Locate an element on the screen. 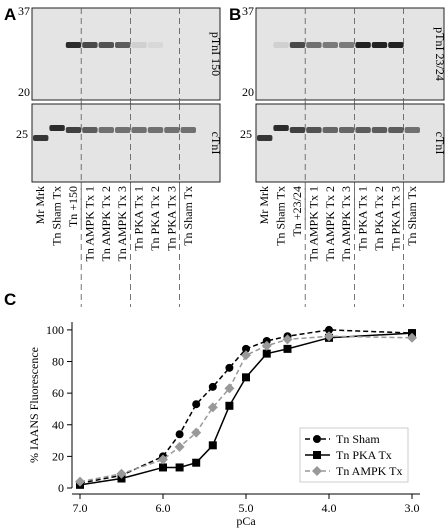 The image size is (448, 531). x-tick-label: 5.0 is located at coordinates (246, 508).